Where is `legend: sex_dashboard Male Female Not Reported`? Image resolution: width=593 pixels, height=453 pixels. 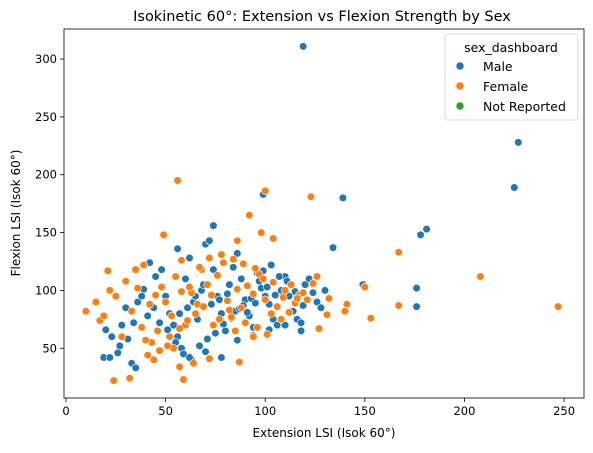 legend: sex_dashboard Male Female Not Reported is located at coordinates (511, 77).